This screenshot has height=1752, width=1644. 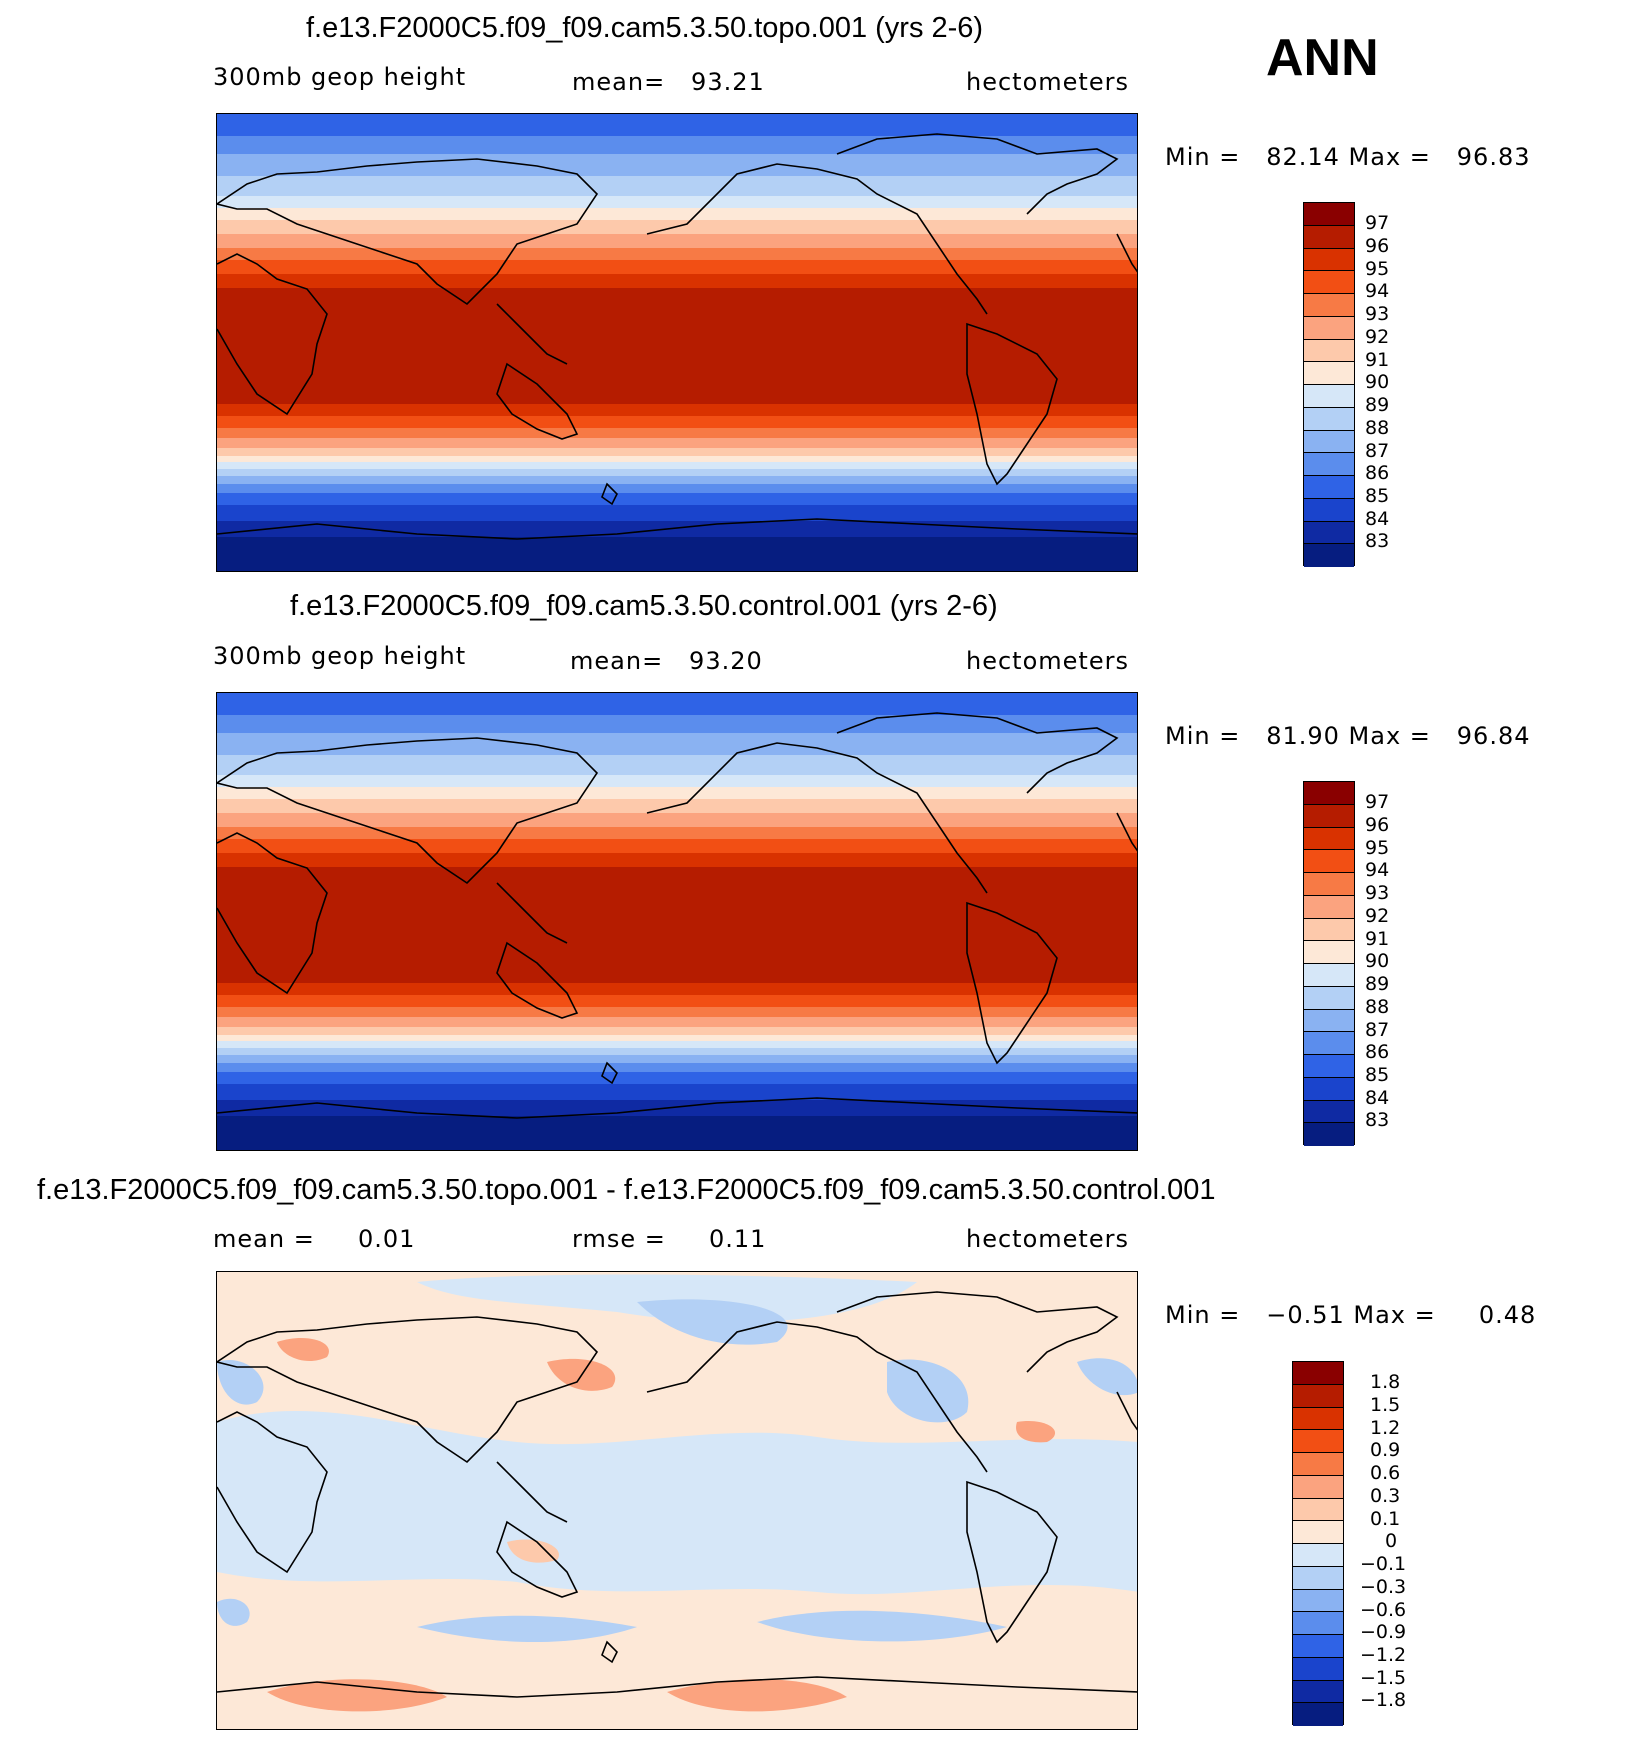 What do you see at coordinates (1383, 1655) in the screenshot?
I see `colorbar-tick: −1.2` at bounding box center [1383, 1655].